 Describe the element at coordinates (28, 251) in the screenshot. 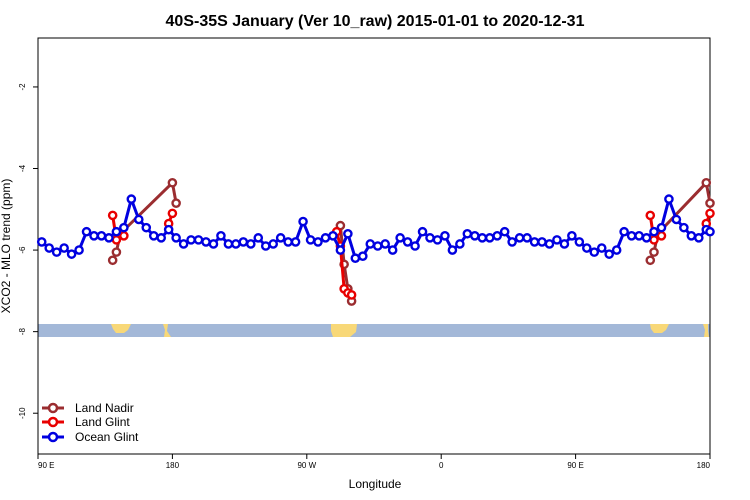

I see `y-axis-ticks: -10 -8 -6 -4 -2` at that location.